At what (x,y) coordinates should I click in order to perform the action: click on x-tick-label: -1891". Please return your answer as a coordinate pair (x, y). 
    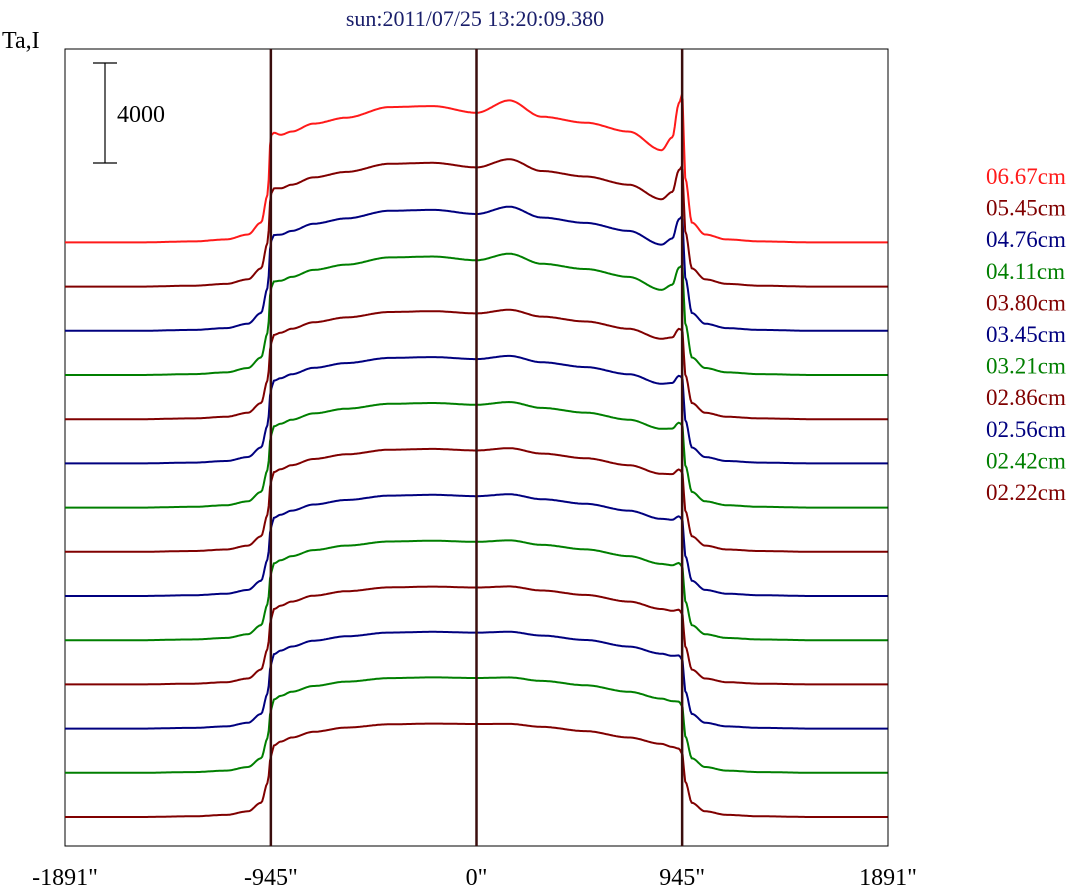
    Looking at the image, I should click on (65, 878).